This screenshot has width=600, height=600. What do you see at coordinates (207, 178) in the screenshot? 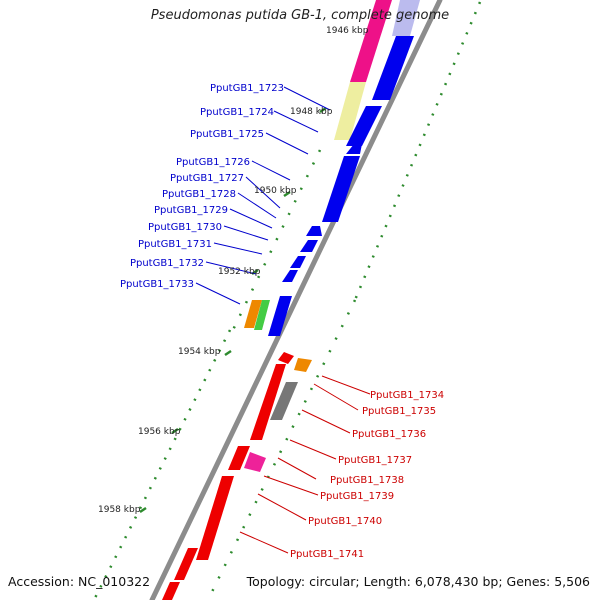
I see `gene-label-1727: PputGB1_1727` at bounding box center [207, 178].